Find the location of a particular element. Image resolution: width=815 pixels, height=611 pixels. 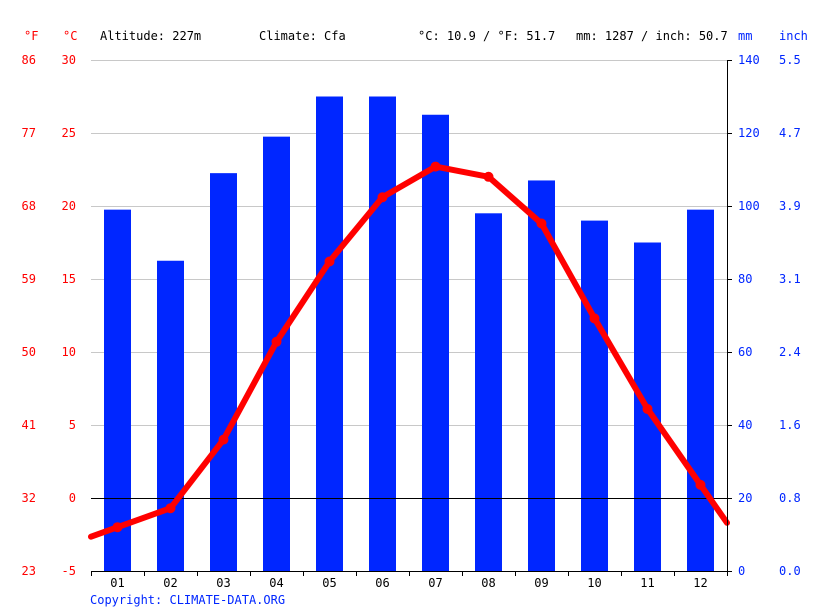

celsius-tick-label: 10 is located at coordinates (69, 352).